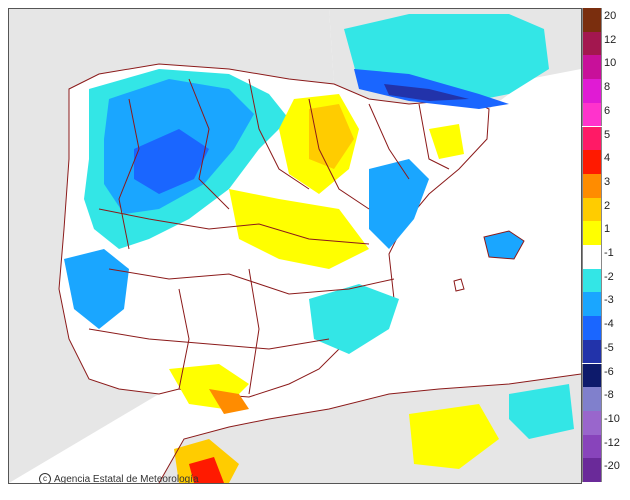  Describe the element at coordinates (607, 87) in the screenshot. I see `legend-label: 8` at that location.